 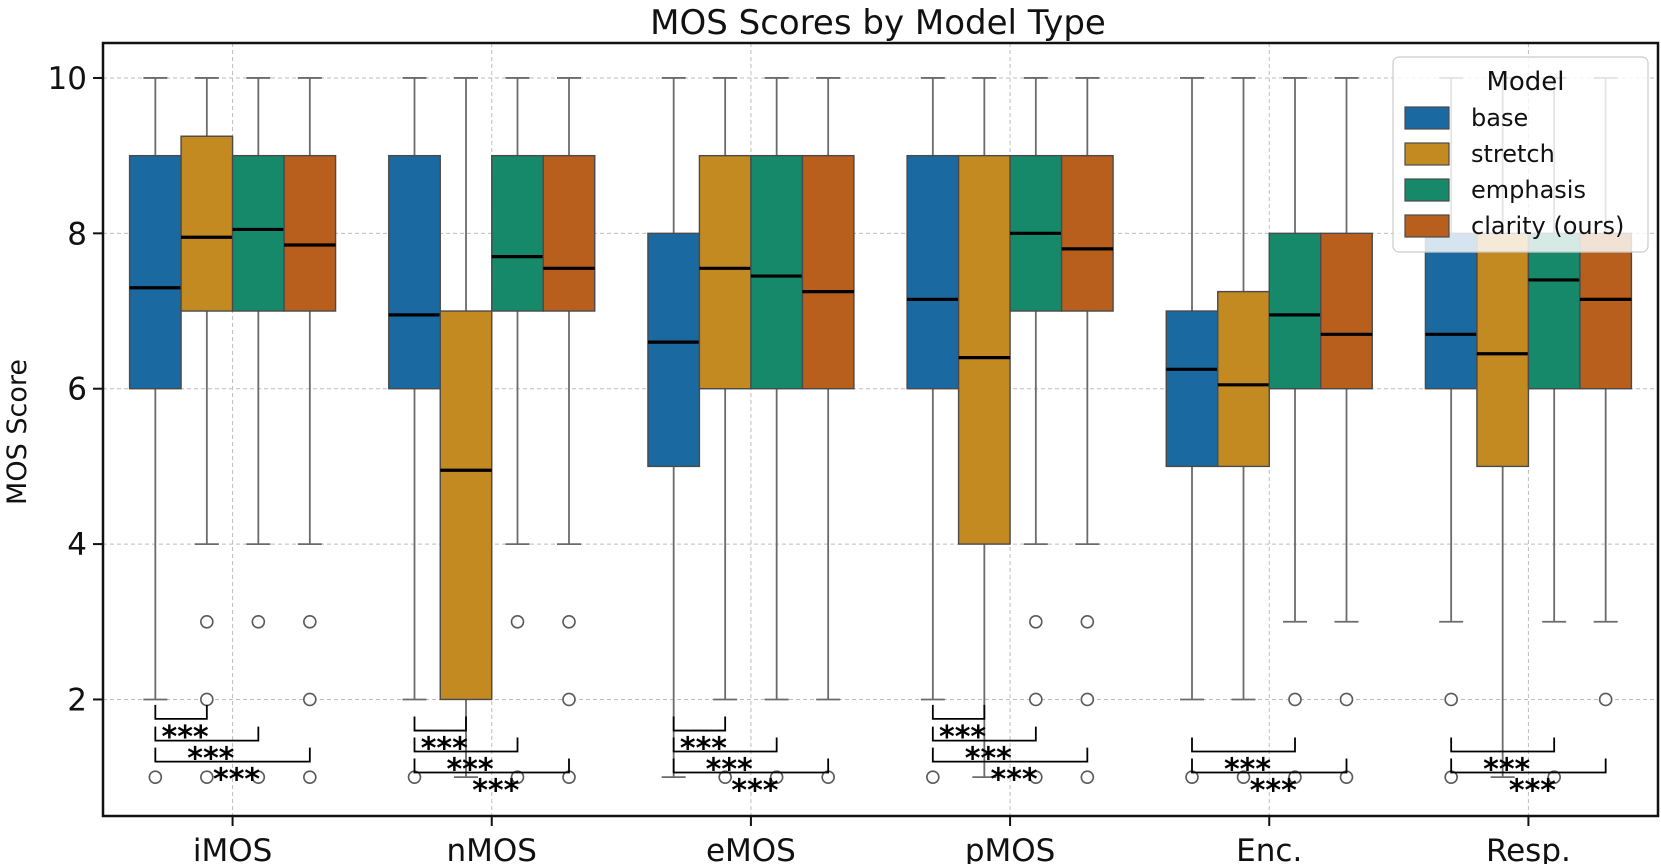 What do you see at coordinates (1528, 848) in the screenshot?
I see `x-tick-label: Resp.` at bounding box center [1528, 848].